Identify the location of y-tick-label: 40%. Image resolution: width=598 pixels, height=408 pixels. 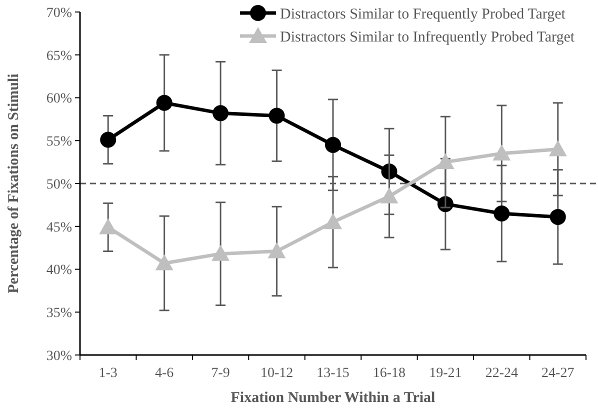
(59, 270).